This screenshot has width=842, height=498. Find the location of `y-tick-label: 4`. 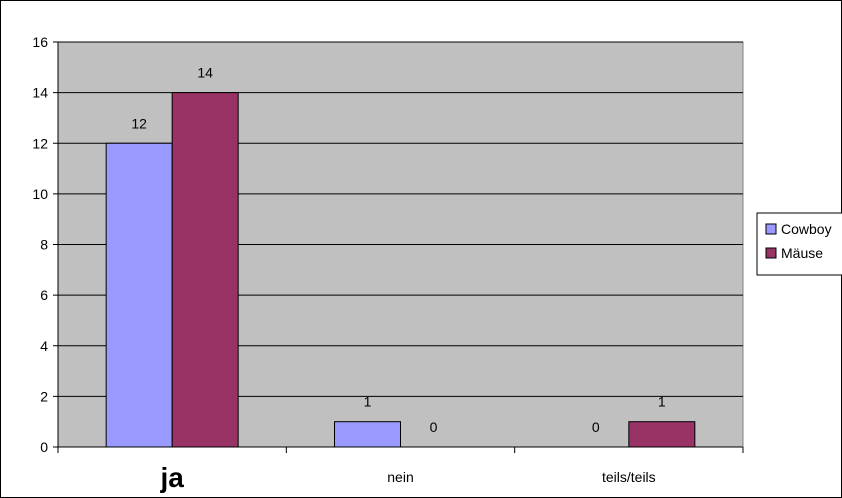

y-tick-label: 4 is located at coordinates (44, 346).